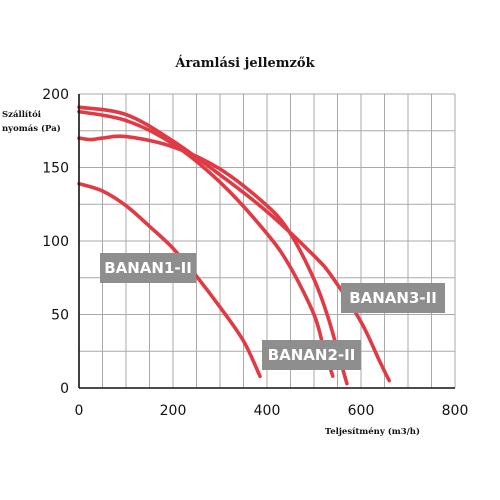 This screenshot has height=500, width=500. I want to click on y-axis-label-line-2: nyomás (Pa), so click(31, 128).